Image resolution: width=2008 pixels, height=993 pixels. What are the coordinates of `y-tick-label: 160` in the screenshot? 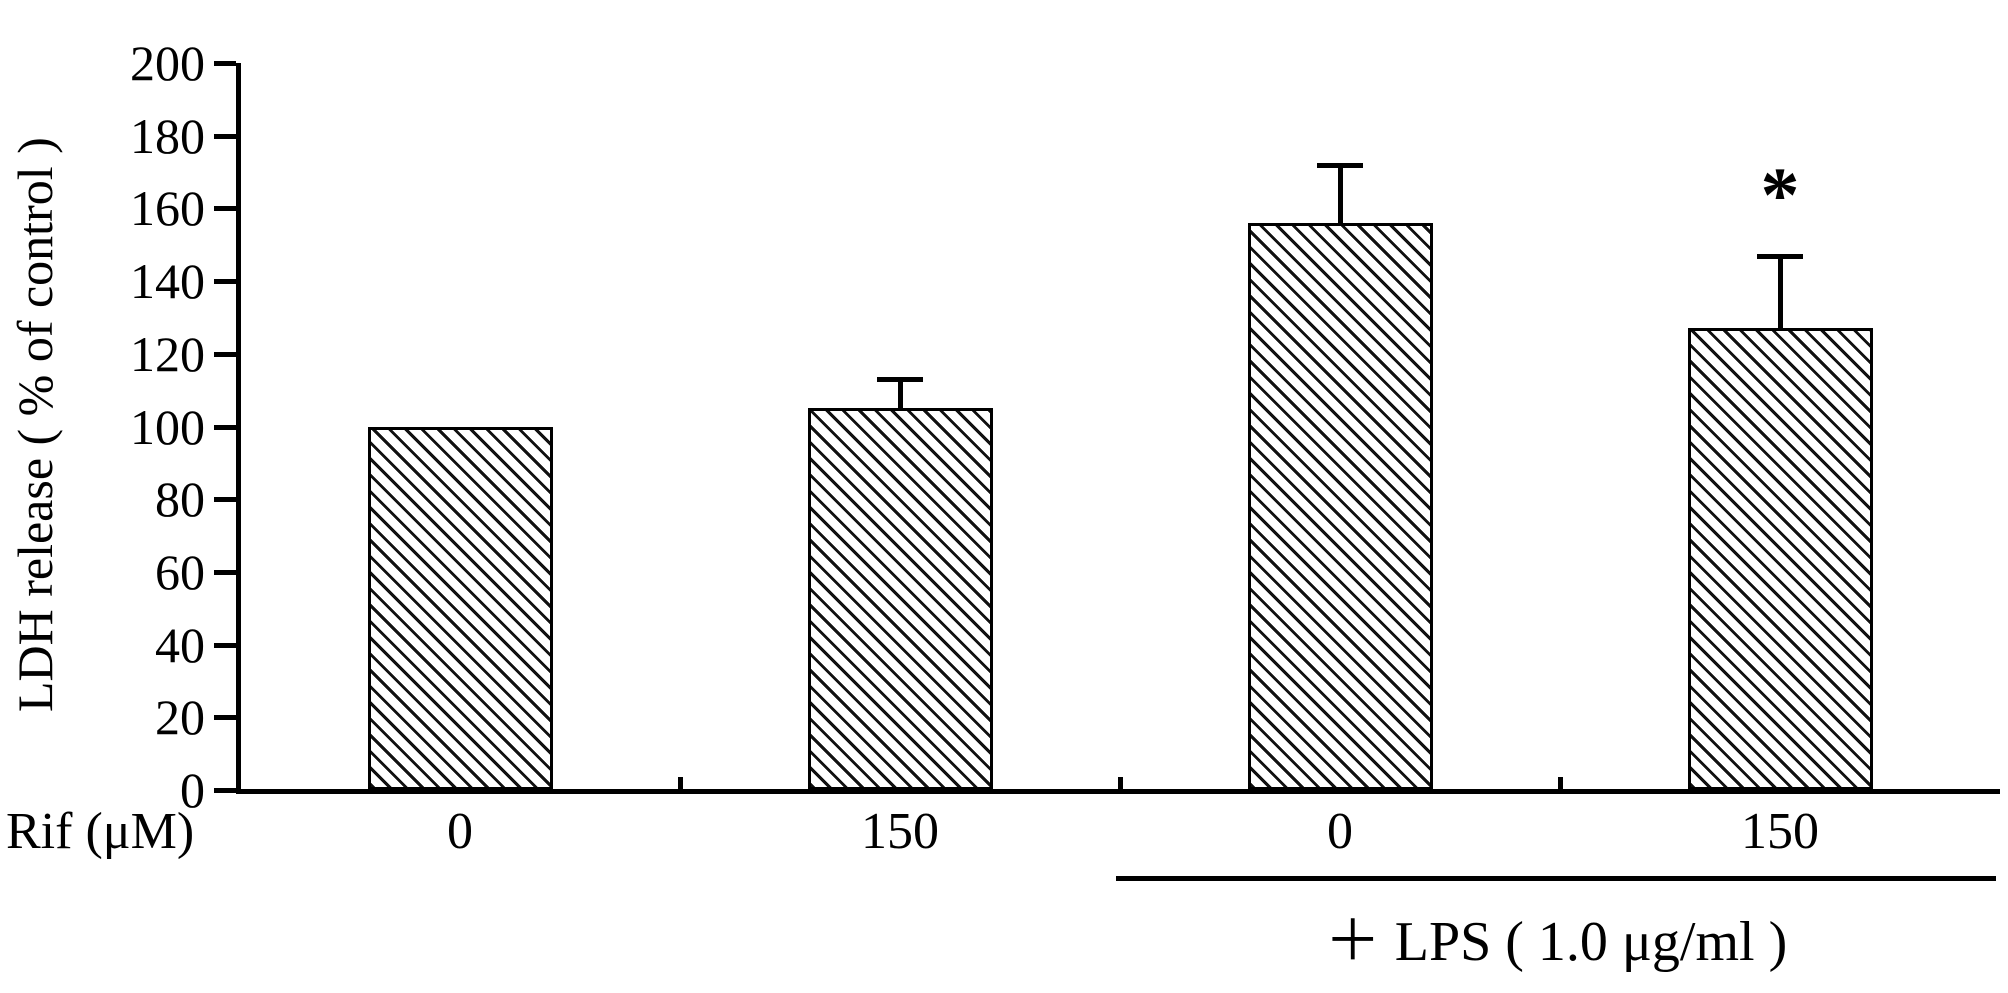 It's located at (167, 208).